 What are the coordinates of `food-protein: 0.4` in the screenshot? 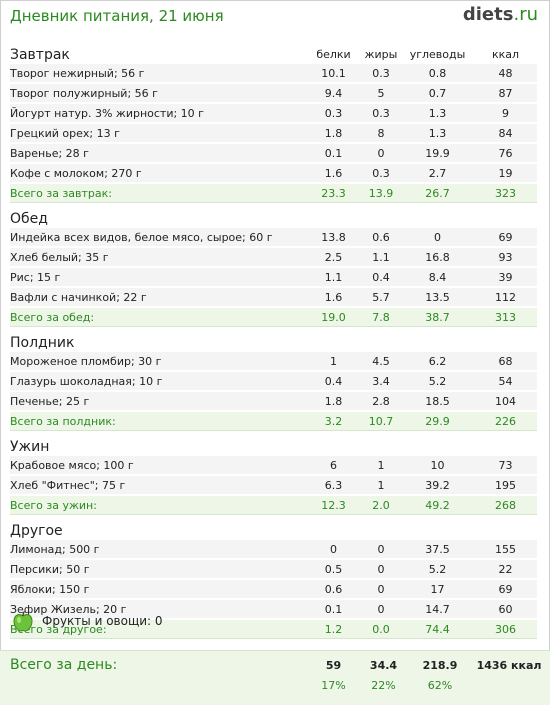 It's located at (333, 381).